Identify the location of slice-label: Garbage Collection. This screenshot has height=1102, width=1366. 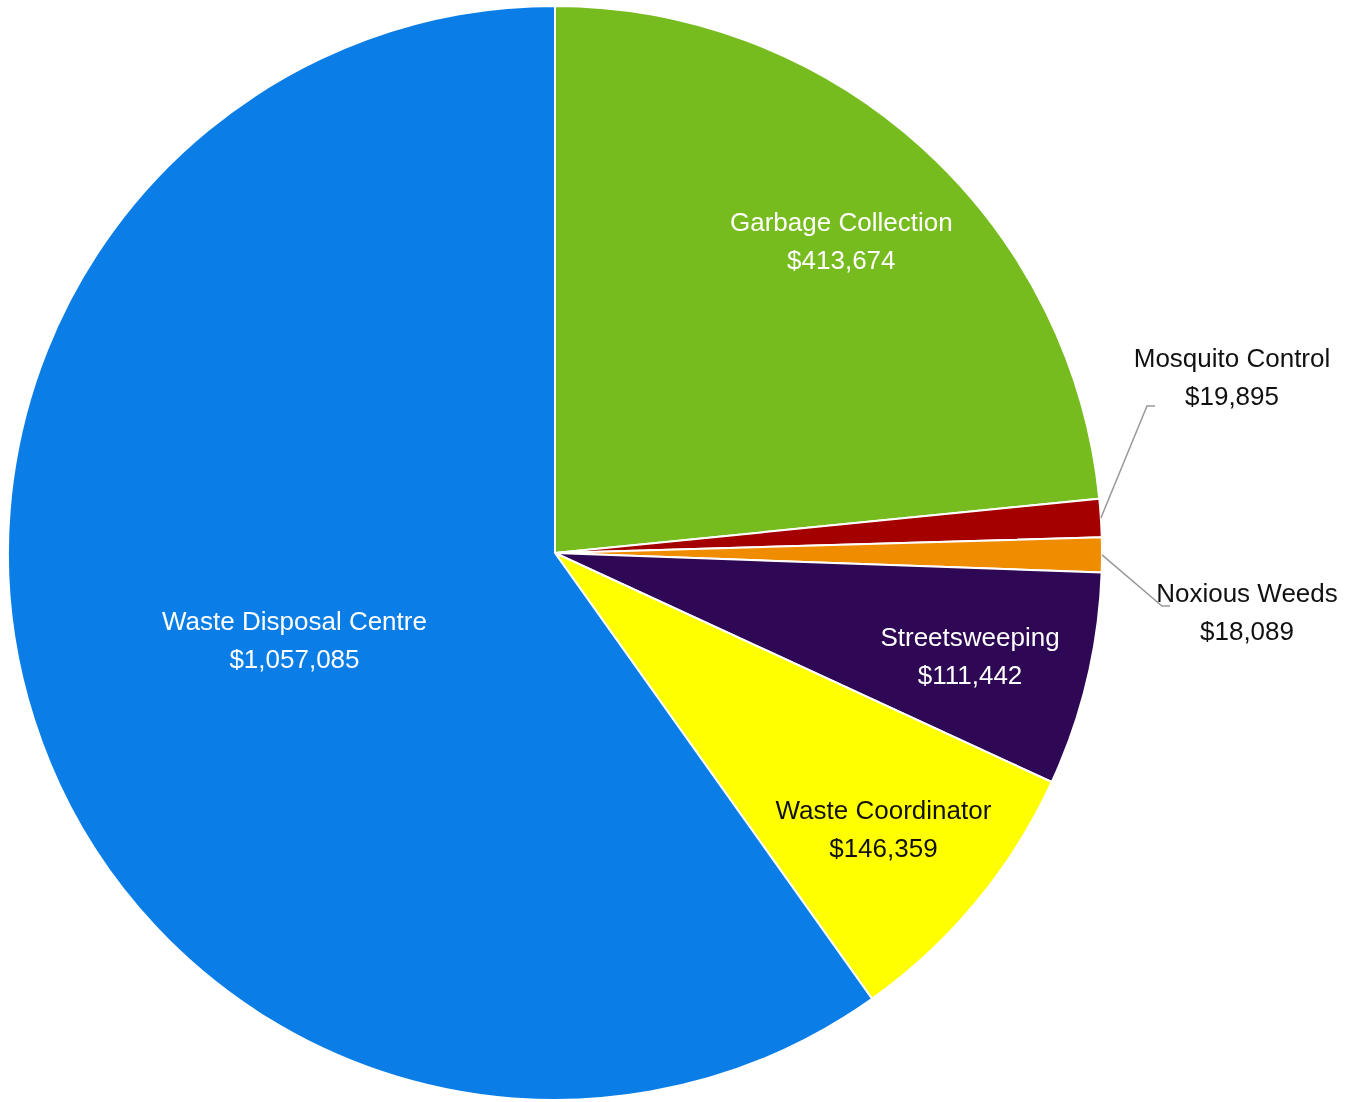
(841, 221).